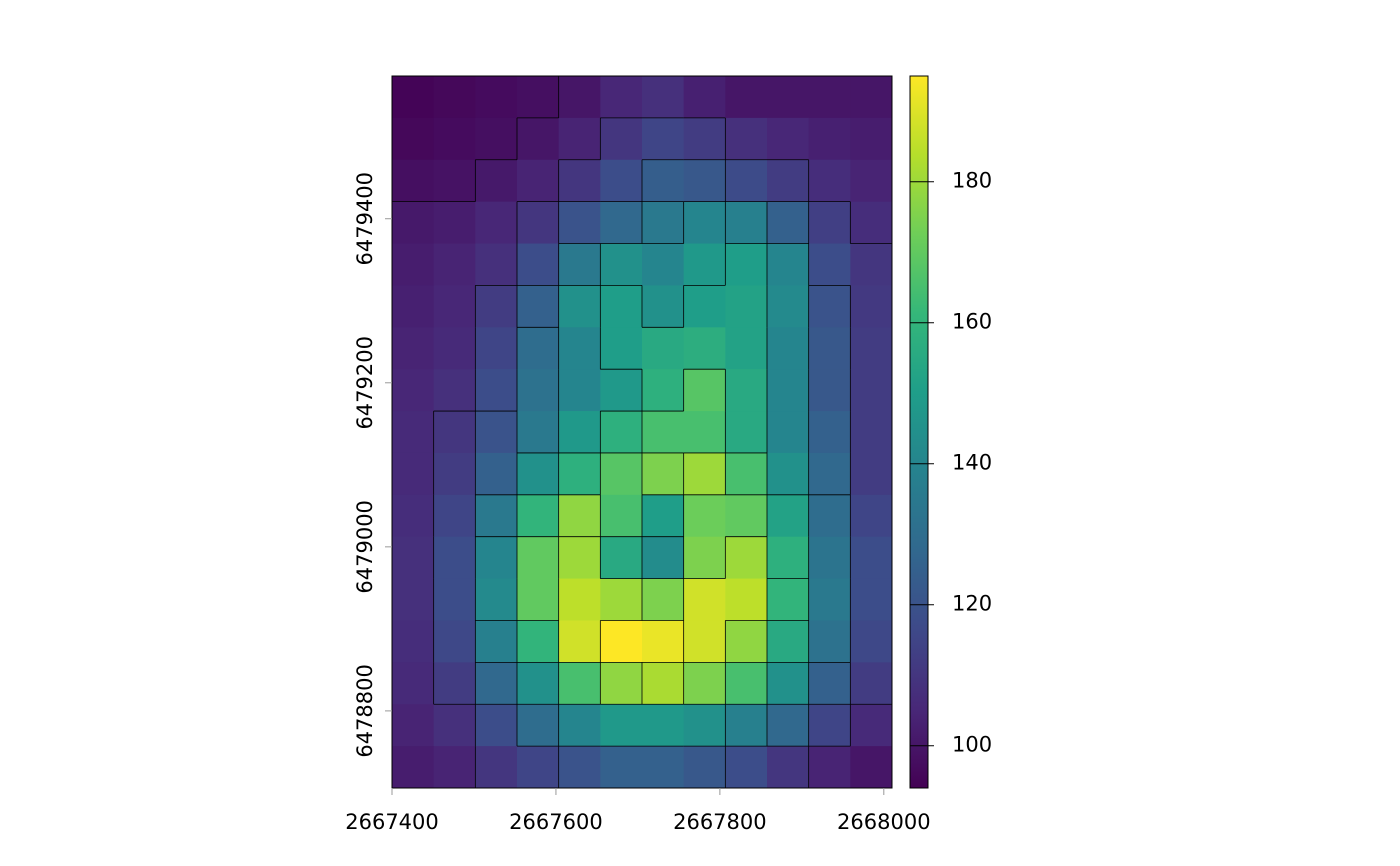 Image resolution: width=1400 pixels, height=866 pixels. Describe the element at coordinates (392, 822) in the screenshot. I see `x-tick-label: 2667400` at that location.